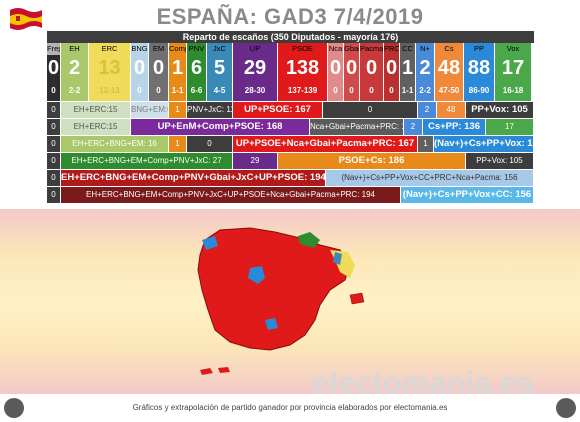 The height and width of the screenshot is (422, 580). Describe the element at coordinates (513, 49) in the screenshot. I see `party-header-vox: Vox` at that location.